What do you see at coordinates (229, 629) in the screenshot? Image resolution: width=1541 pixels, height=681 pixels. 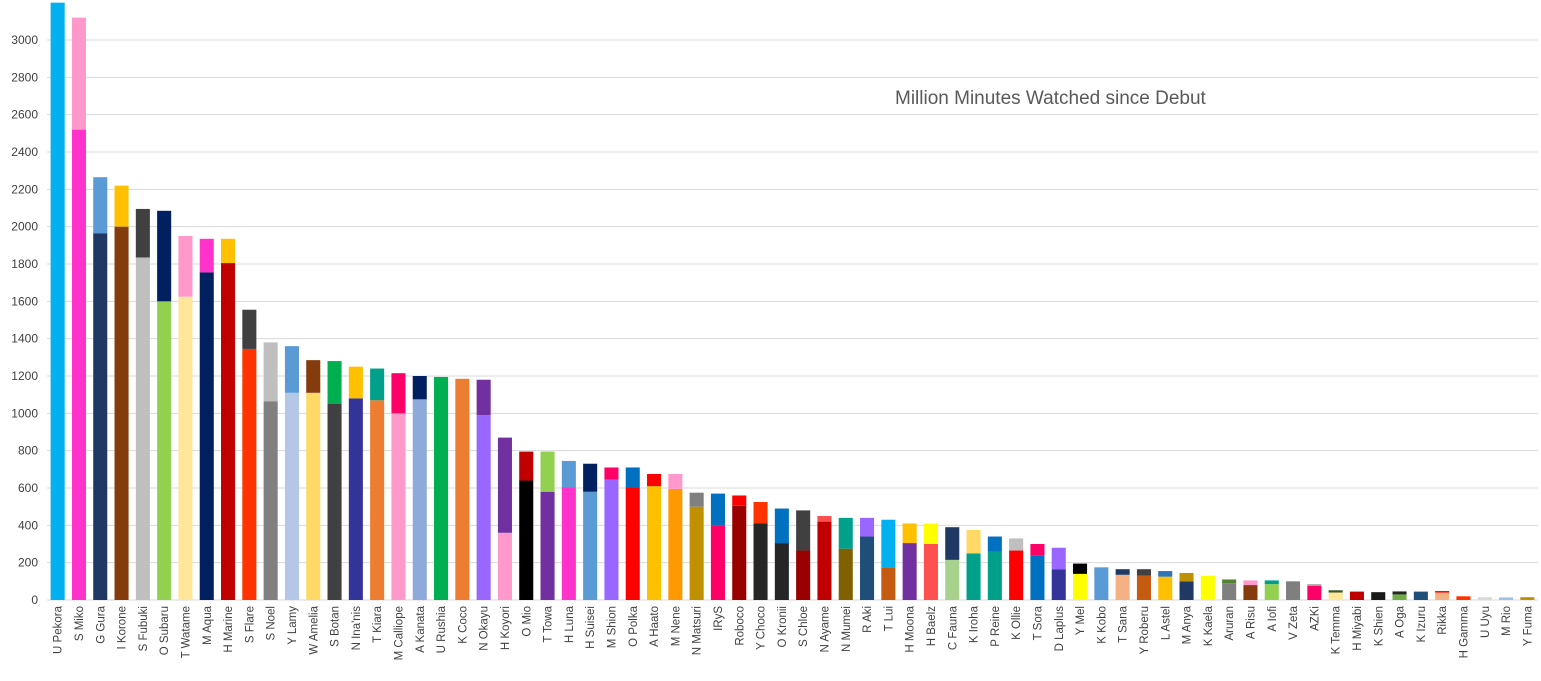 I see `x-tick-label: H Marine` at bounding box center [229, 629].